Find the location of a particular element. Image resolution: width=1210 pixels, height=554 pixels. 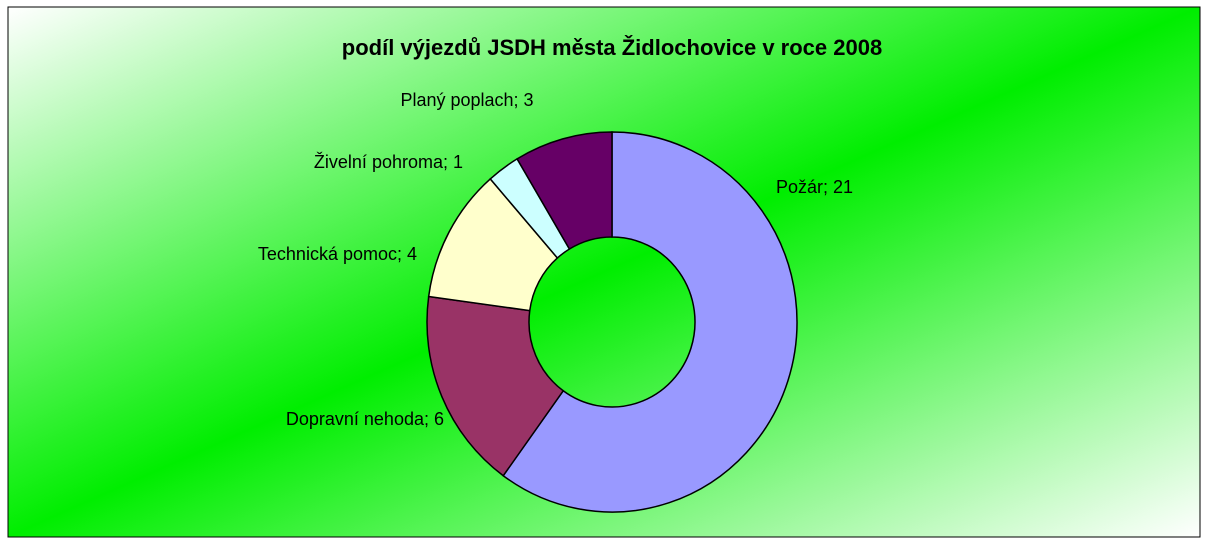

data-label: Dopravní nehoda; 6 is located at coordinates (365, 419).